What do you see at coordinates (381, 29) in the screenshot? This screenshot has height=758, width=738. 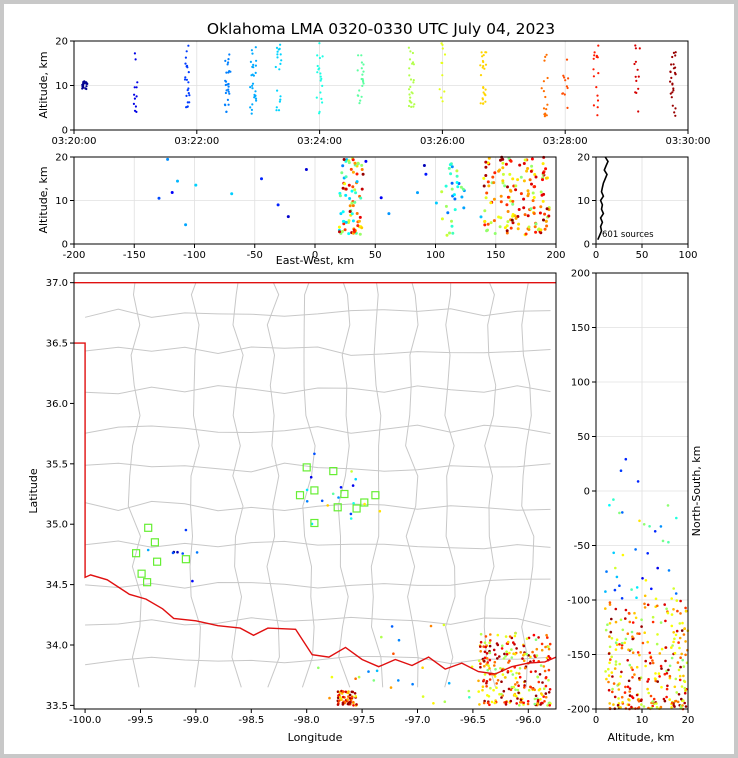 I see `figure-title: Oklahoma LMA 0320-0330 UTC July 04, 2023` at bounding box center [381, 29].